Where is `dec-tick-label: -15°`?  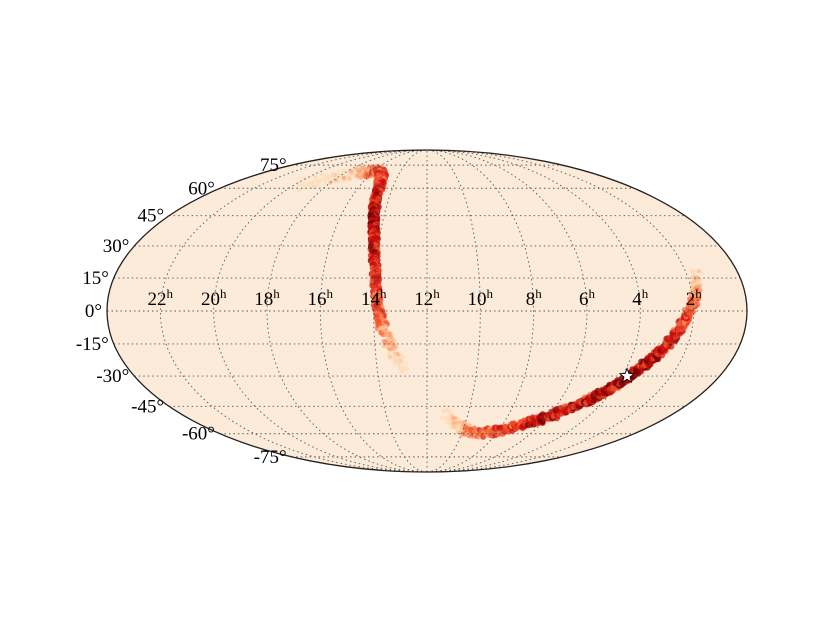 dec-tick-label: -15° is located at coordinates (92, 344).